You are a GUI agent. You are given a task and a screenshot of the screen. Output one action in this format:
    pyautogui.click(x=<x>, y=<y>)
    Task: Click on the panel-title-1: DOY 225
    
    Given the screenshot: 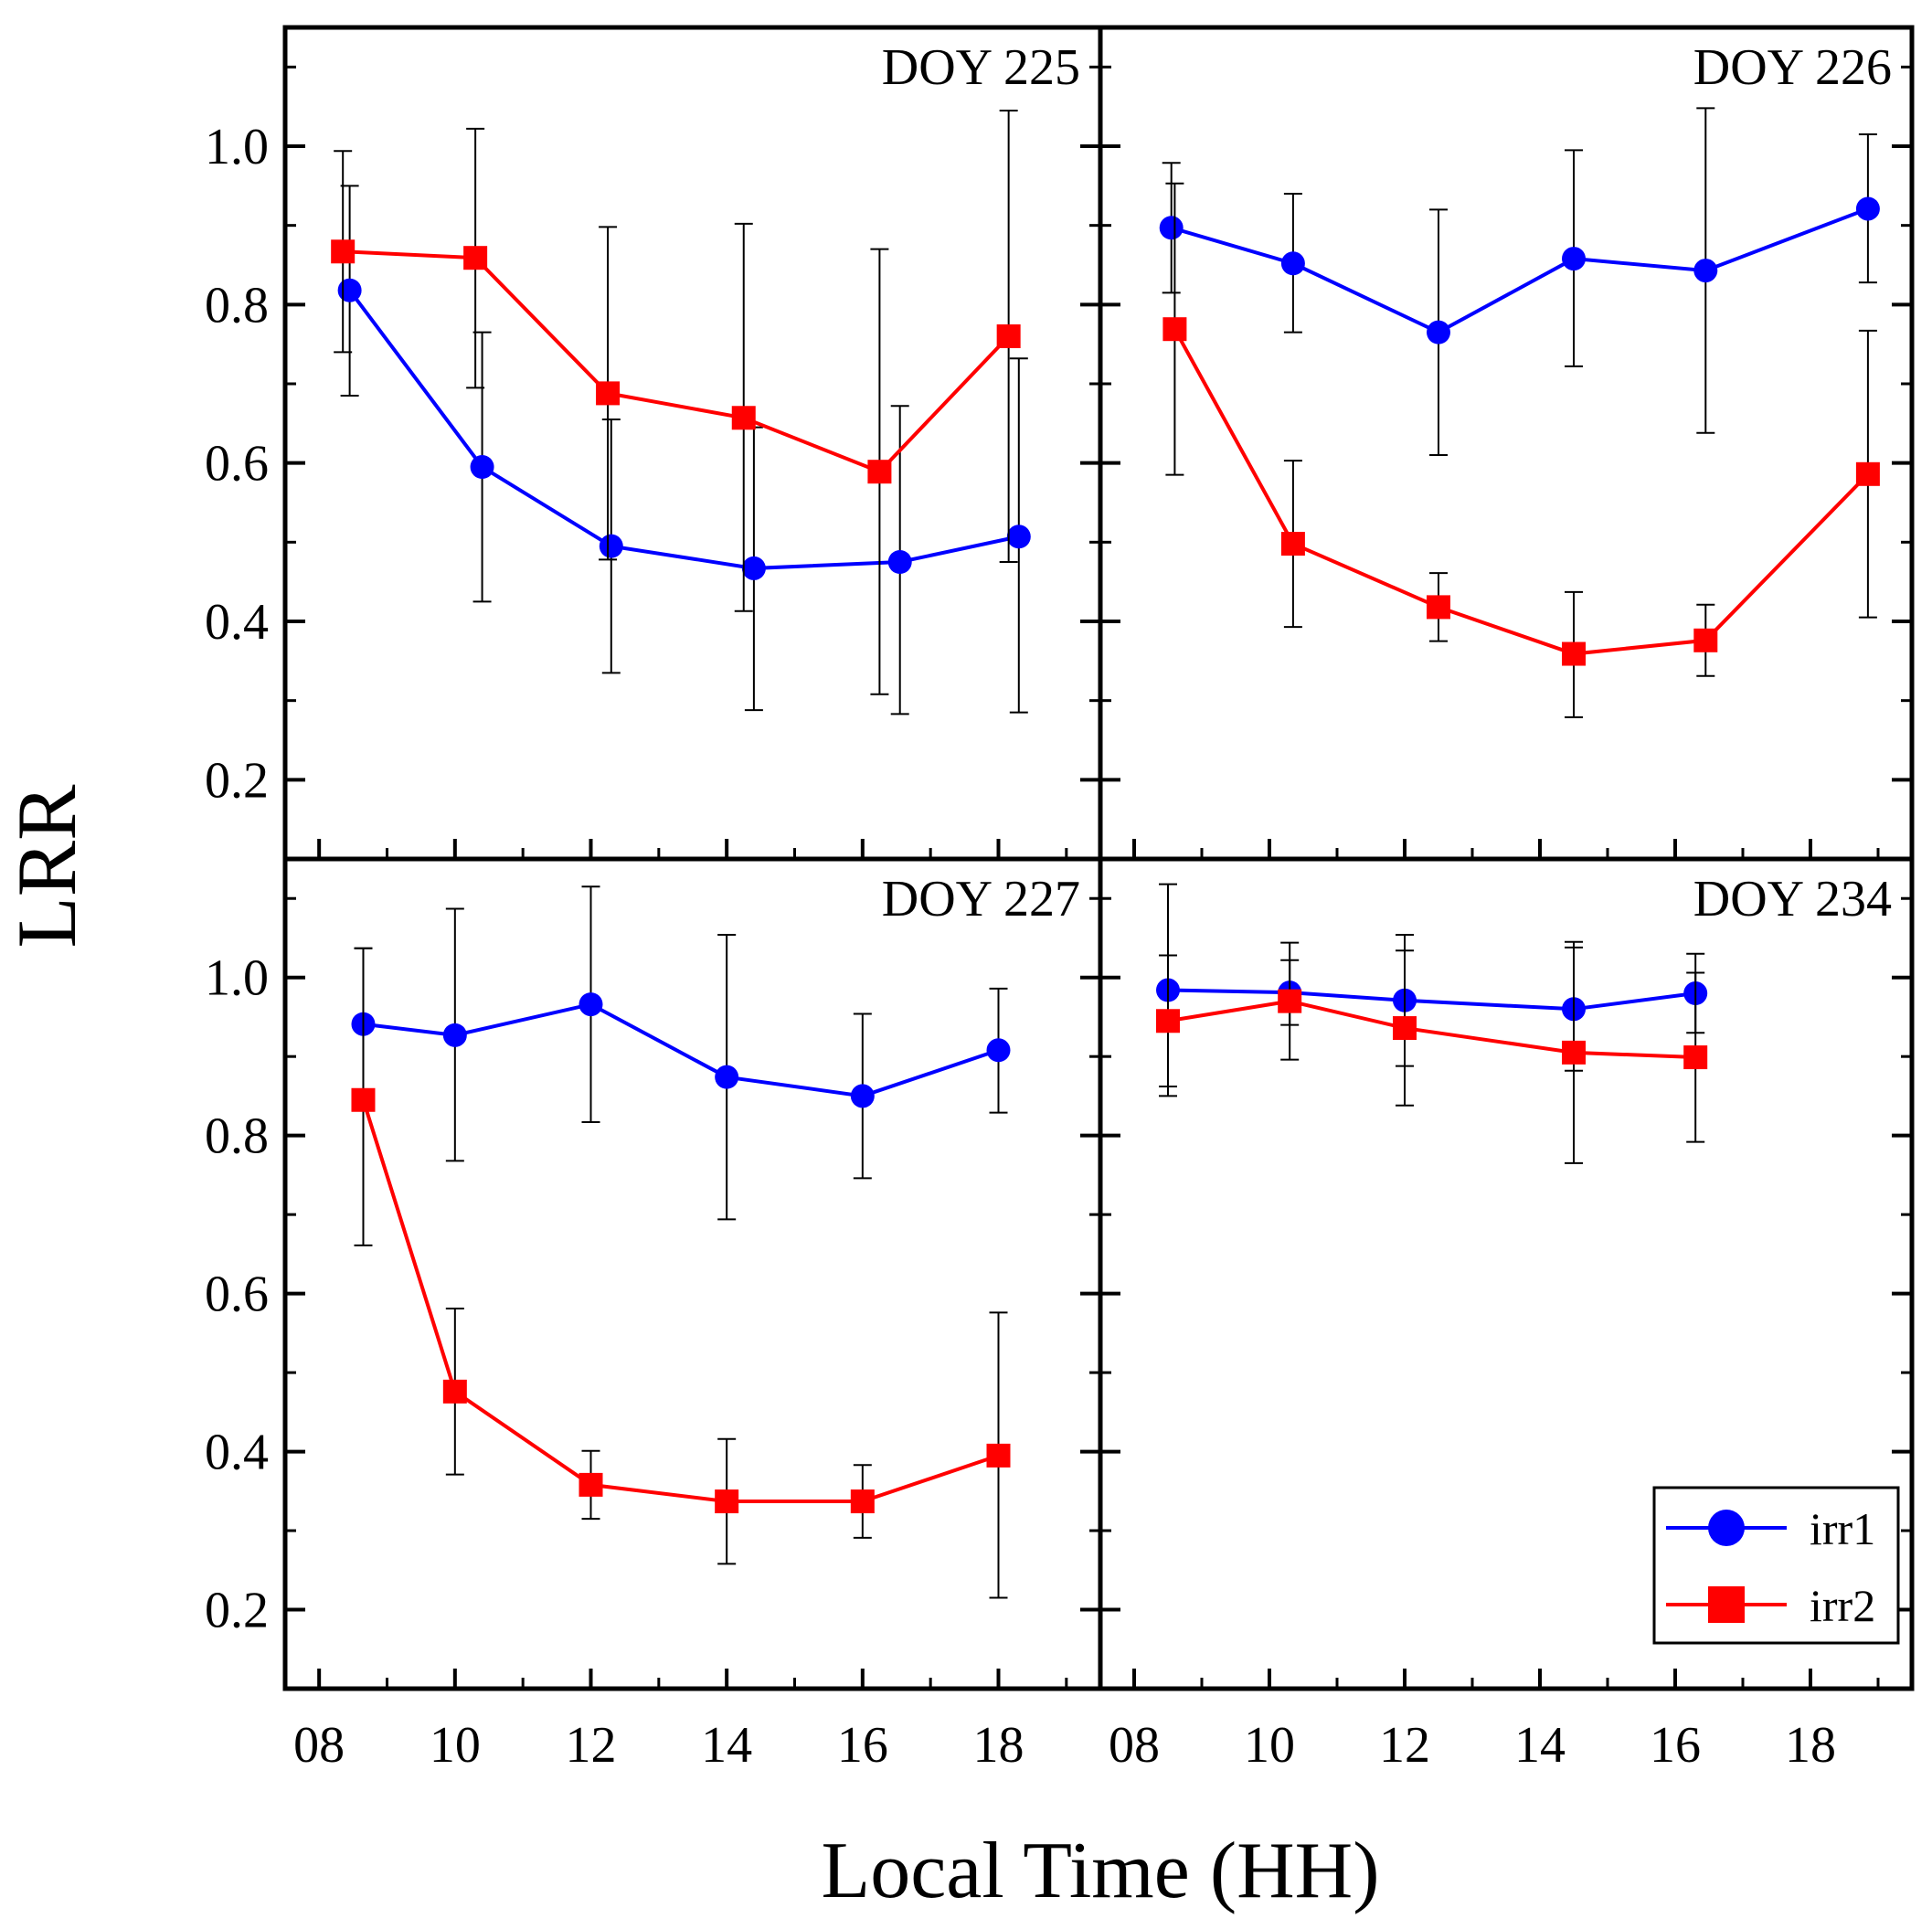 What is the action you would take?
    pyautogui.click(x=981, y=68)
    